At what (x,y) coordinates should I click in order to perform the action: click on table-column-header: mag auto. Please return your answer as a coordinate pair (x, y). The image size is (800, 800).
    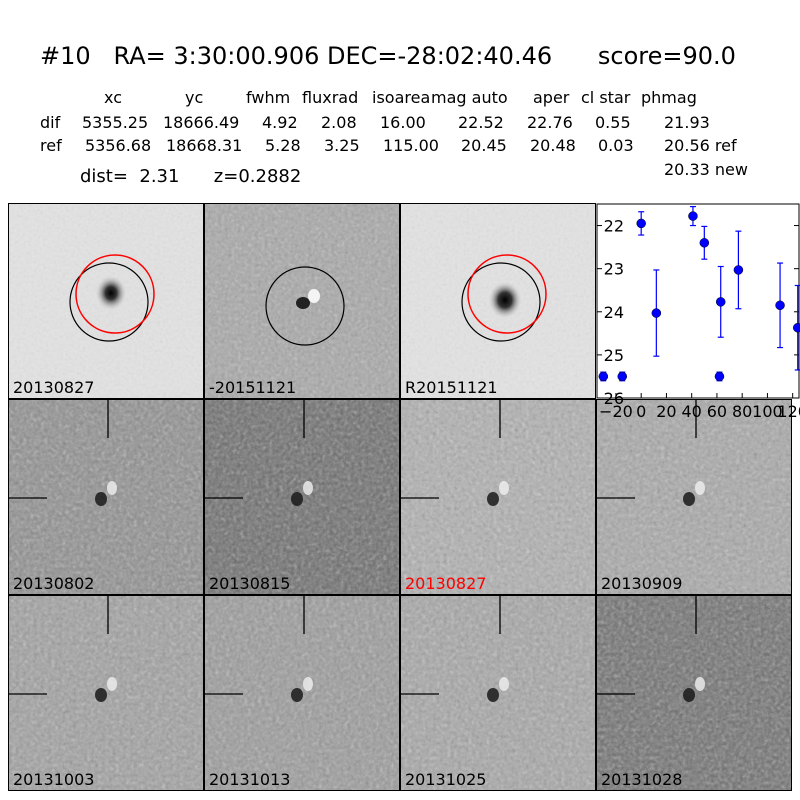
    Looking at the image, I should click on (469, 97).